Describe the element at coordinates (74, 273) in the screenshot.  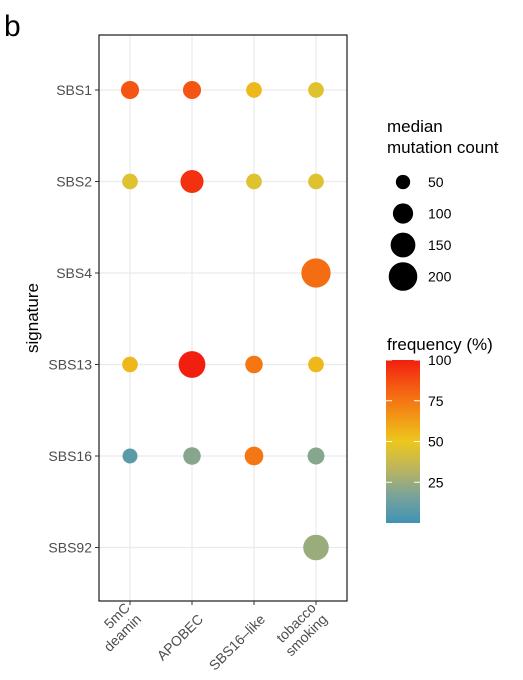
I see `y-tick-label: SBS4` at that location.